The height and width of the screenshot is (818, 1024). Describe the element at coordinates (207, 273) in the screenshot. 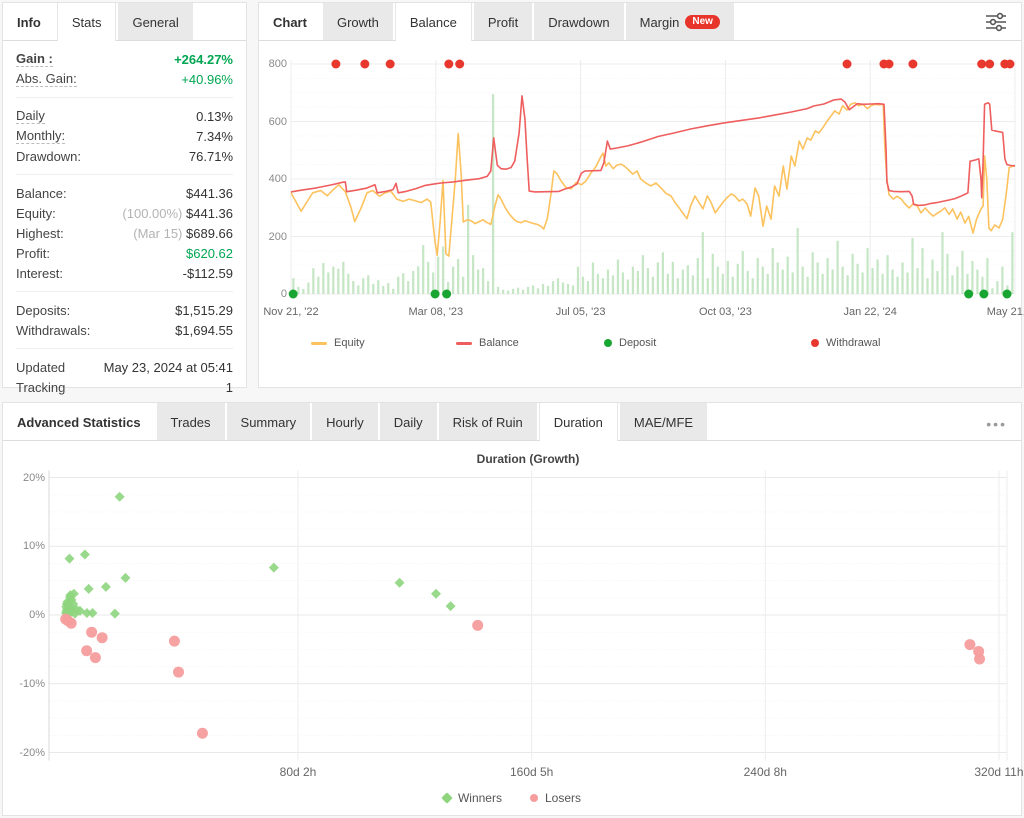

I see `stat-value-text: -$112.59` at that location.